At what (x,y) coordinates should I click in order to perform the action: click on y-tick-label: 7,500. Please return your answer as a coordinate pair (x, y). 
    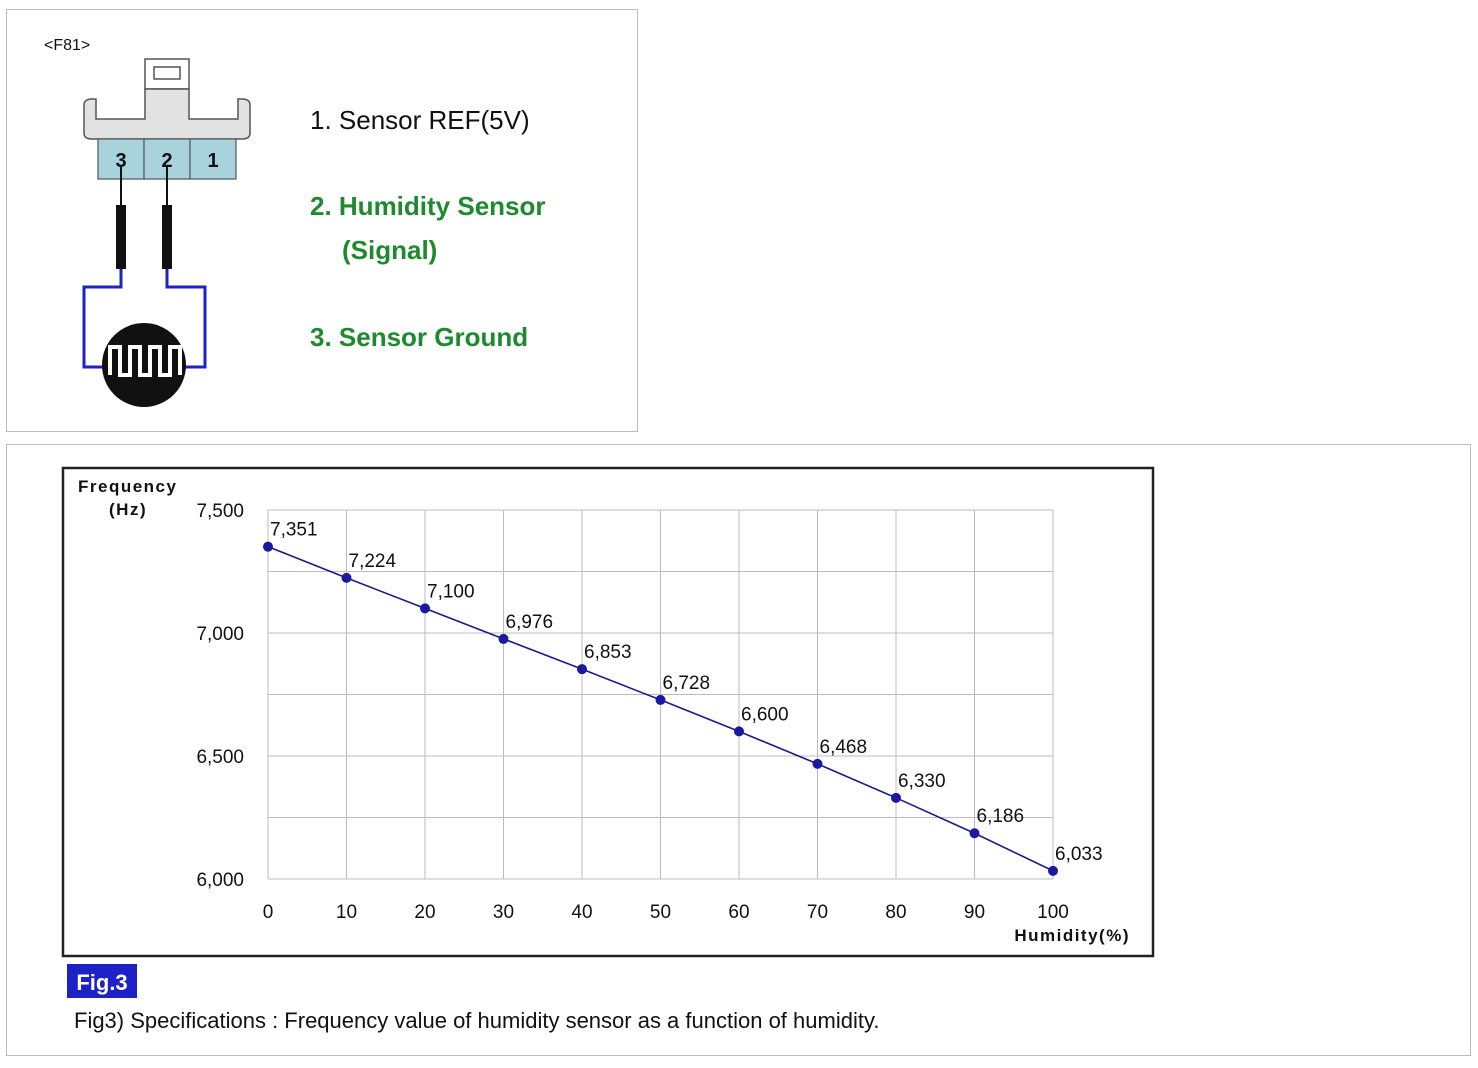
    Looking at the image, I should click on (220, 511).